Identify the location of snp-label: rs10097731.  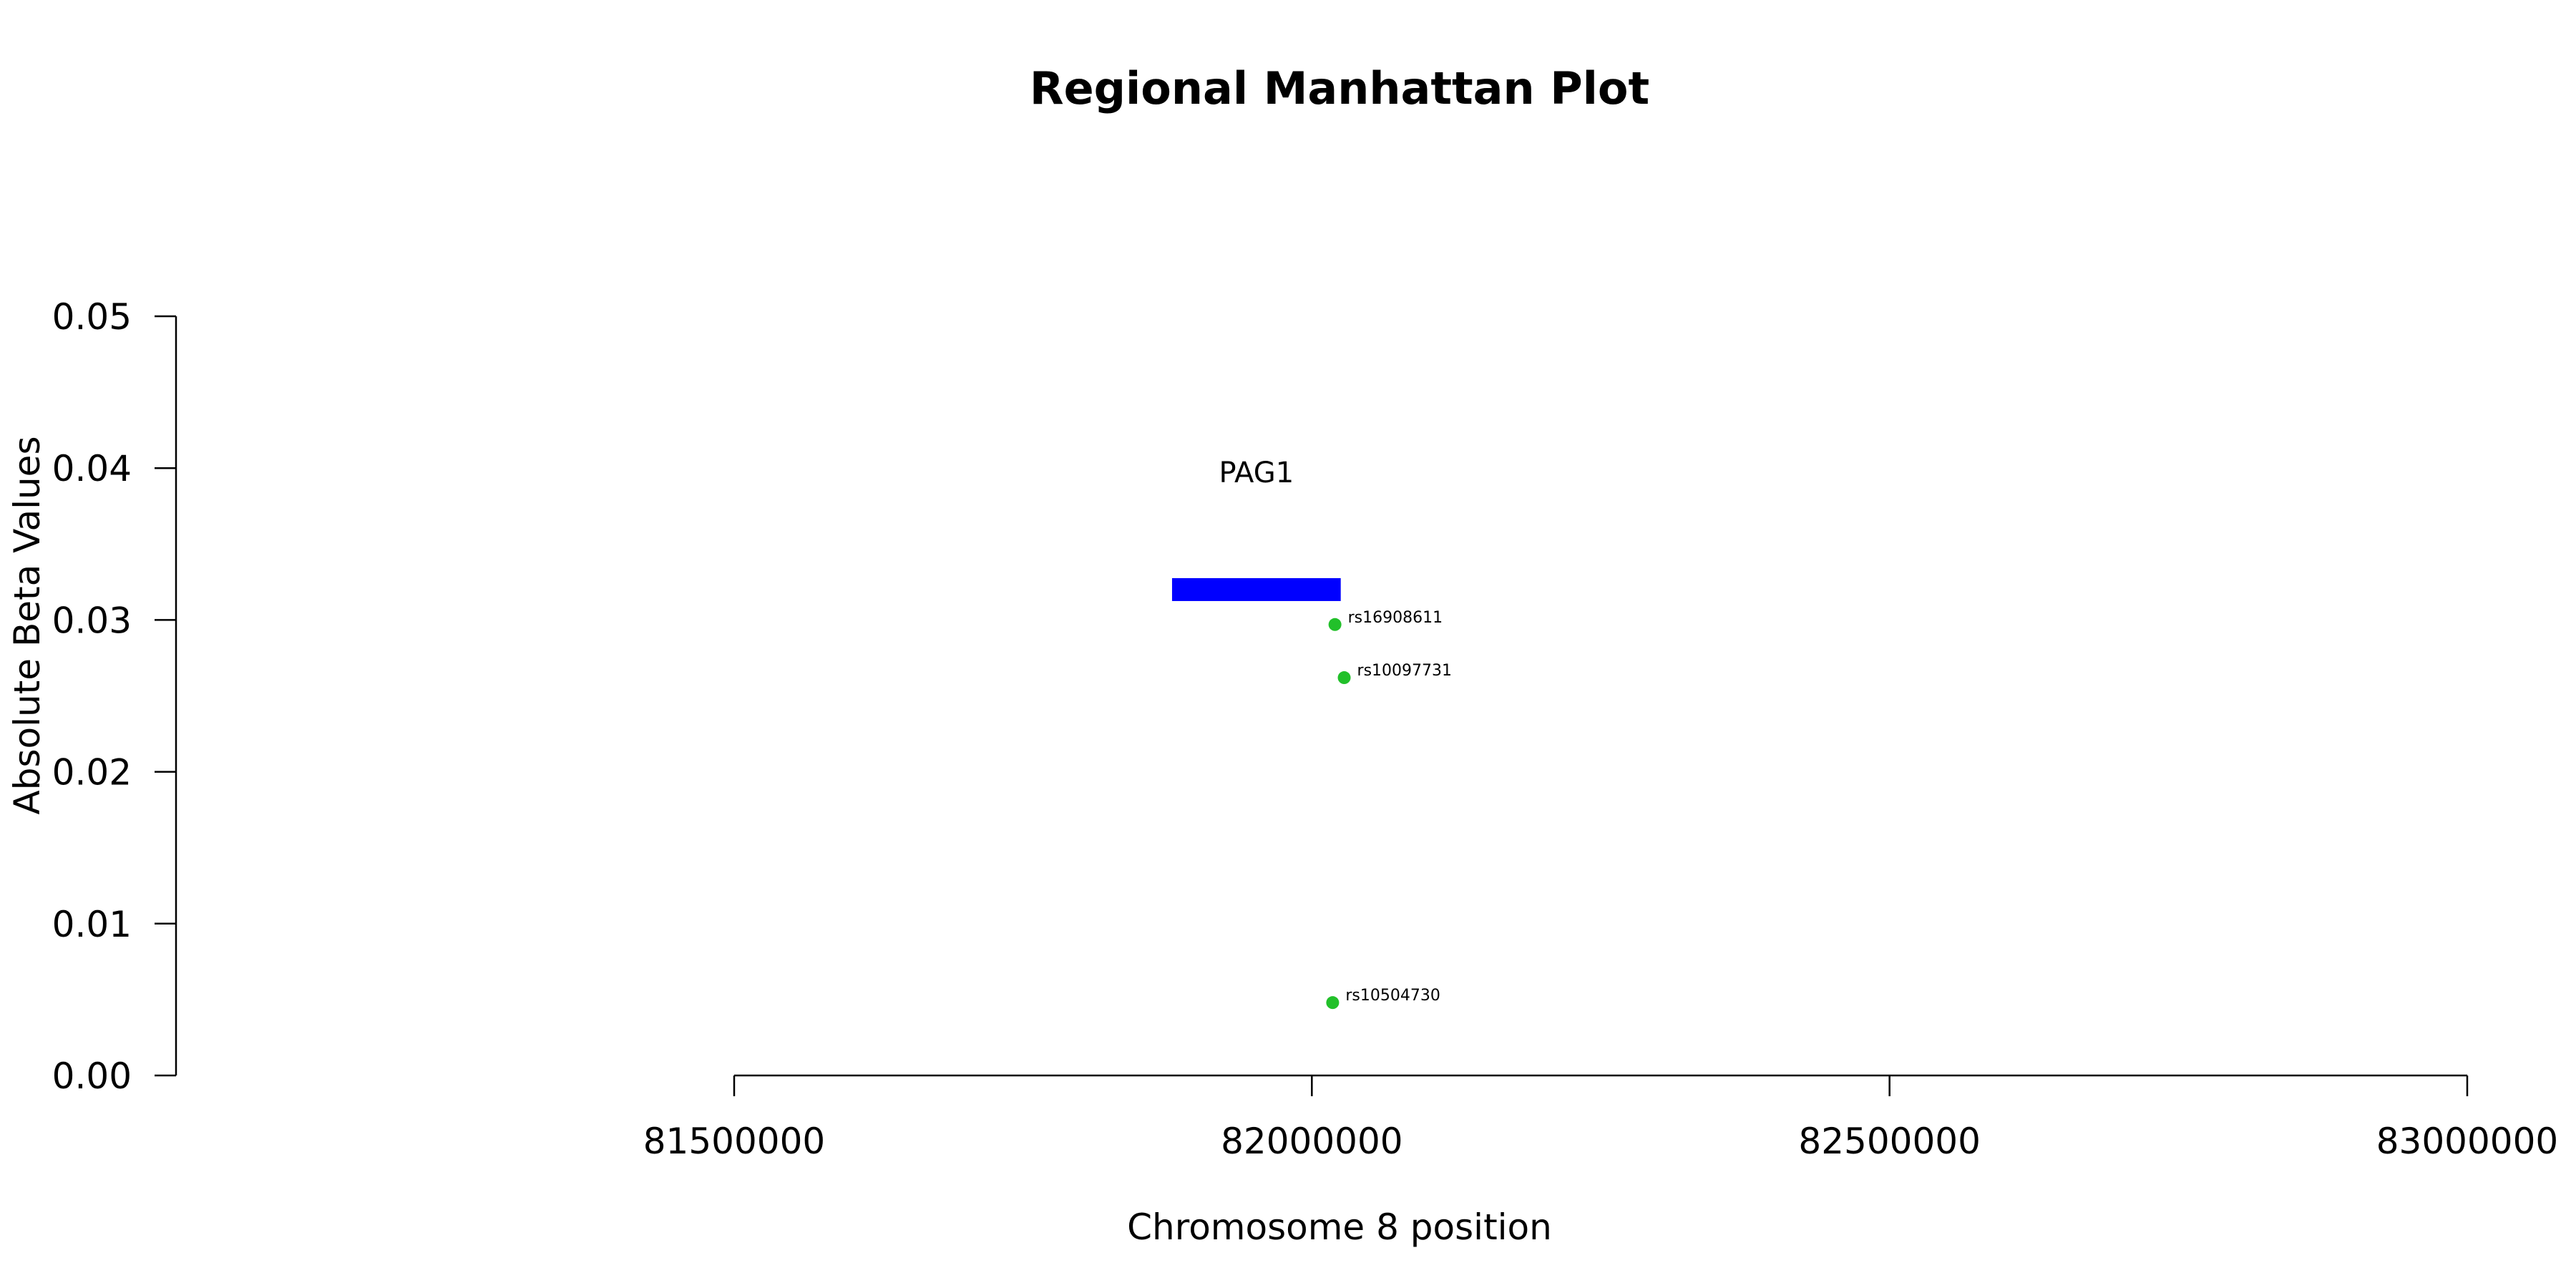
(1404, 671).